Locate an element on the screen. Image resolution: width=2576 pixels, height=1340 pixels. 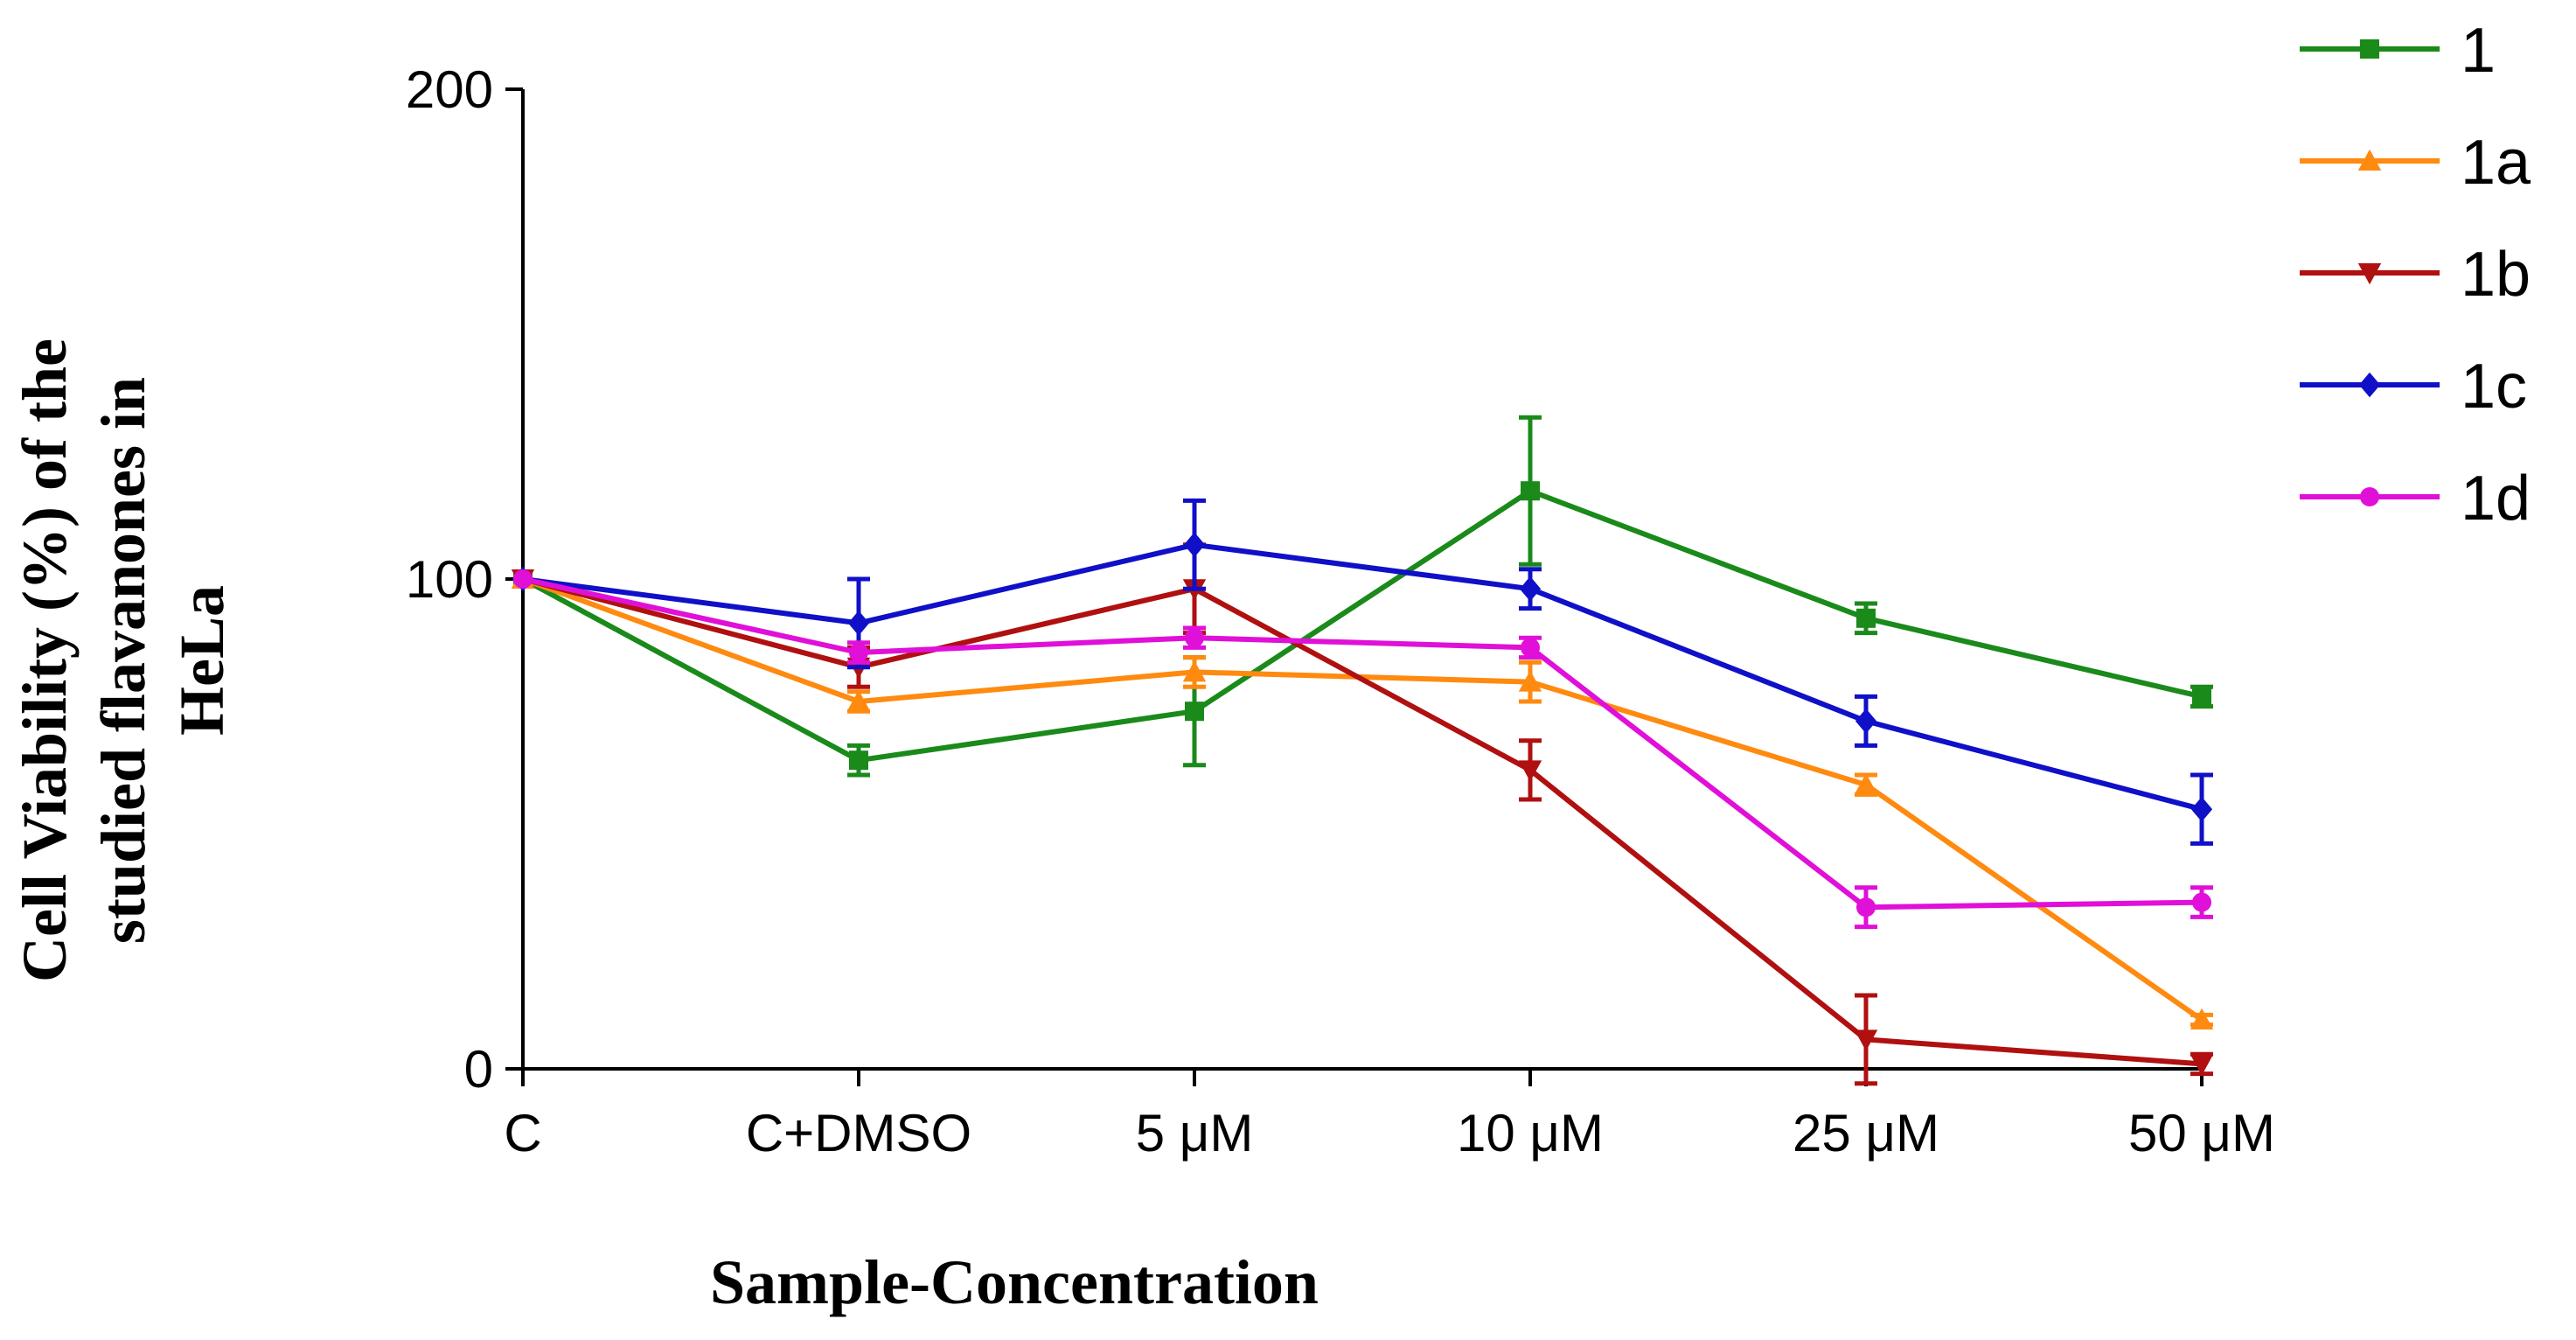
y-axis-title-line-2: studied flavanones in is located at coordinates (123, 660).